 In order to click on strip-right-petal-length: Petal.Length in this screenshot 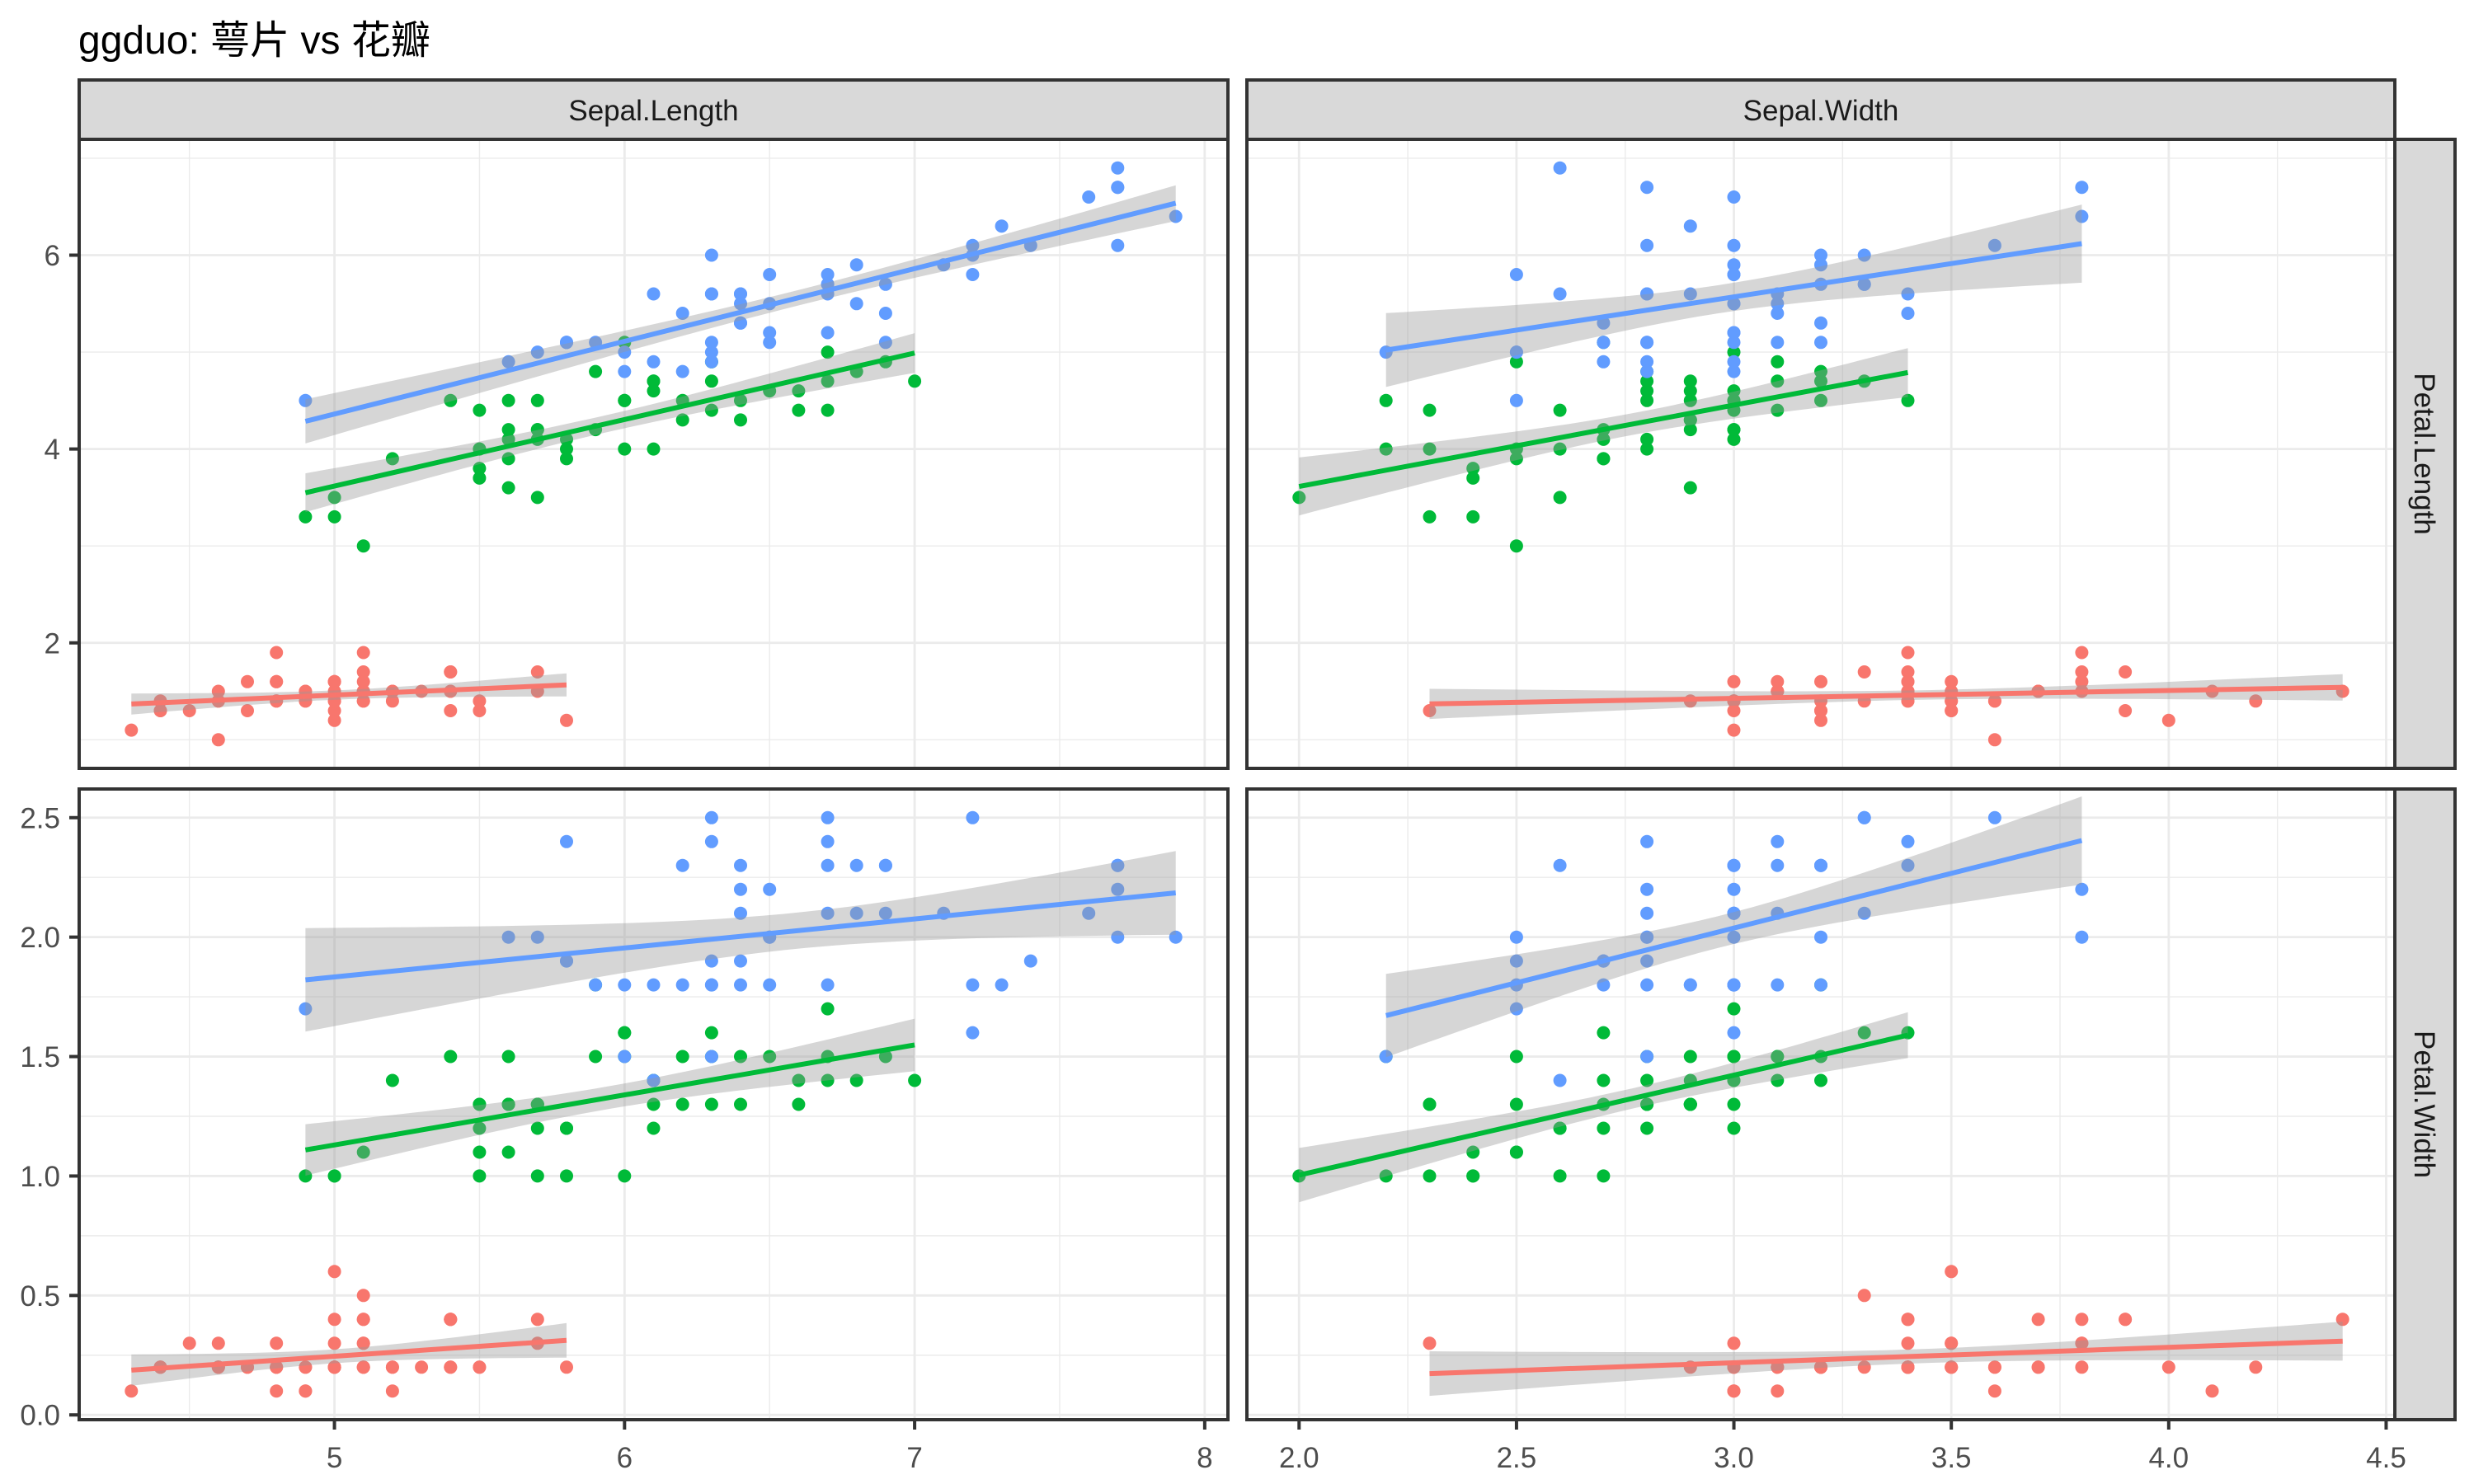, I will do `click(2425, 454)`.